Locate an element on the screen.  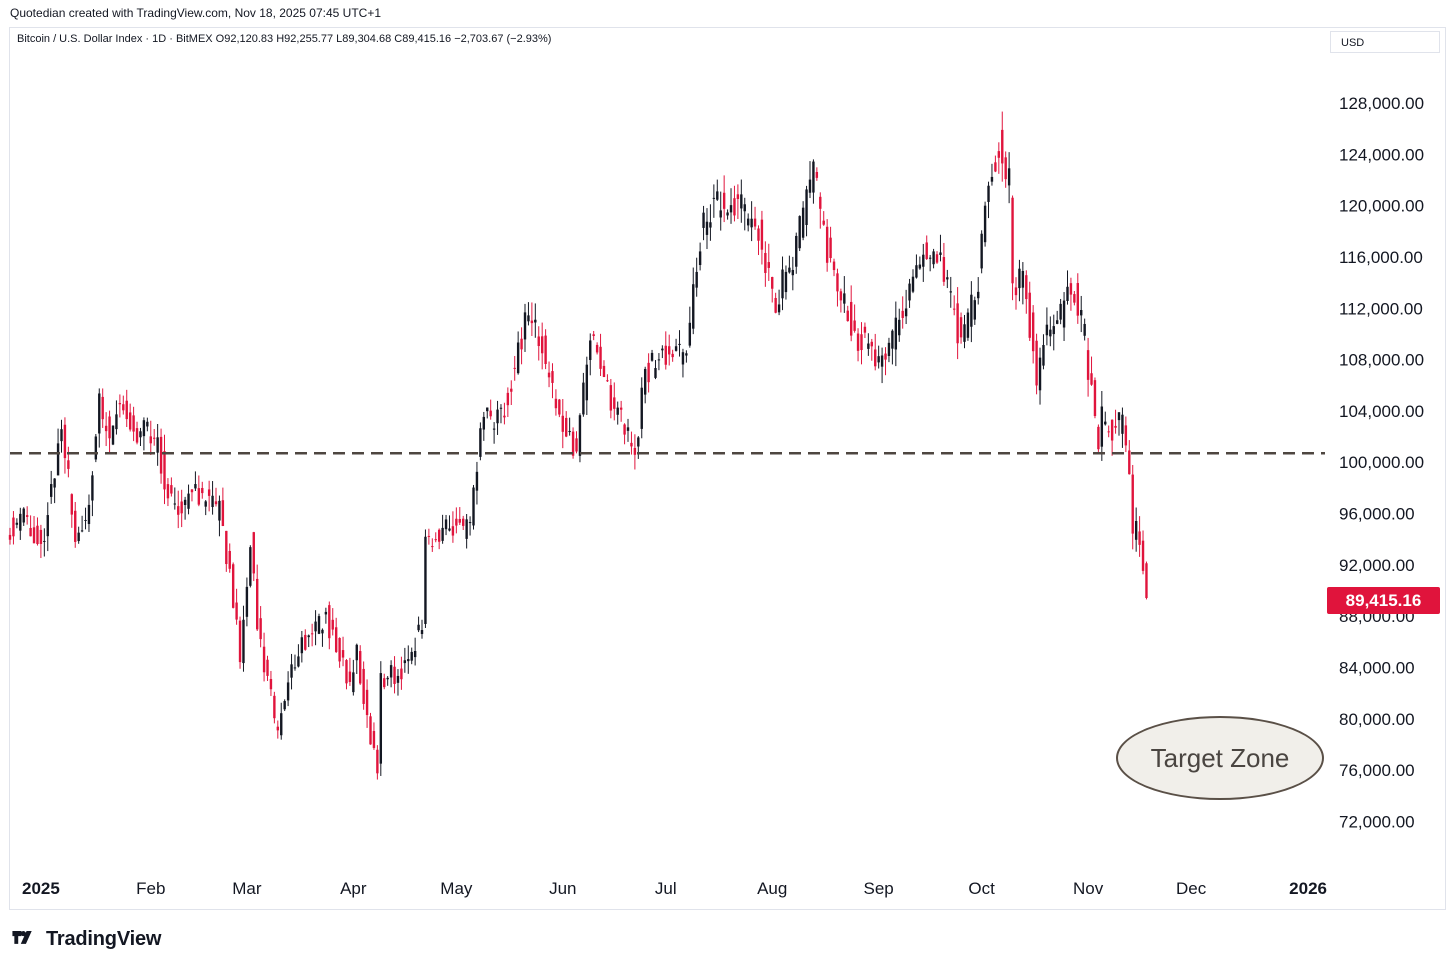
tradingview-logo: TradingView is located at coordinates (85, 939).